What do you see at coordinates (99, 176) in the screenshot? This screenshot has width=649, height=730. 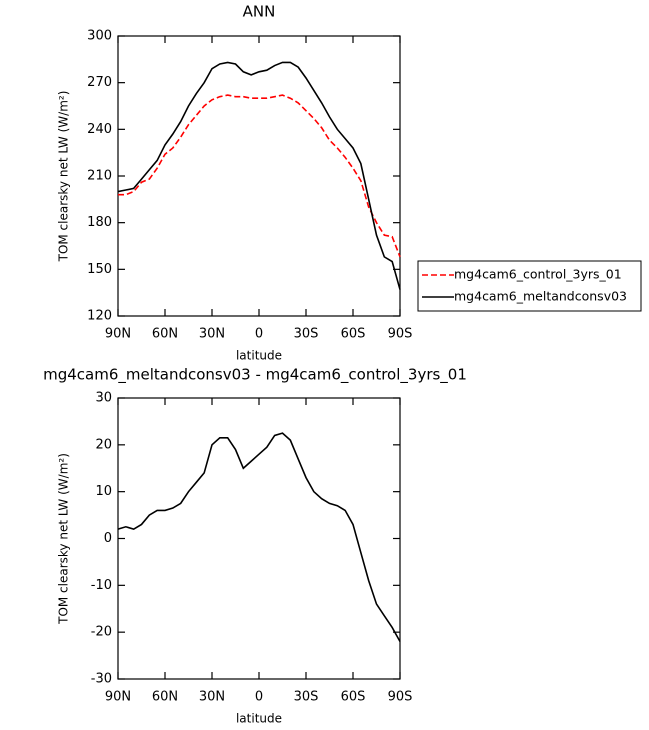 I see `y-tick-label: 210` at bounding box center [99, 176].